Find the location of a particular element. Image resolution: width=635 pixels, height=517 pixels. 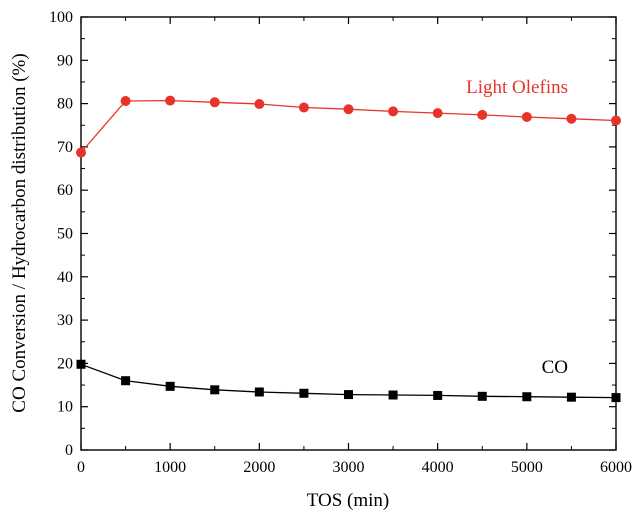

y-tick-label: 40 is located at coordinates (65, 277).